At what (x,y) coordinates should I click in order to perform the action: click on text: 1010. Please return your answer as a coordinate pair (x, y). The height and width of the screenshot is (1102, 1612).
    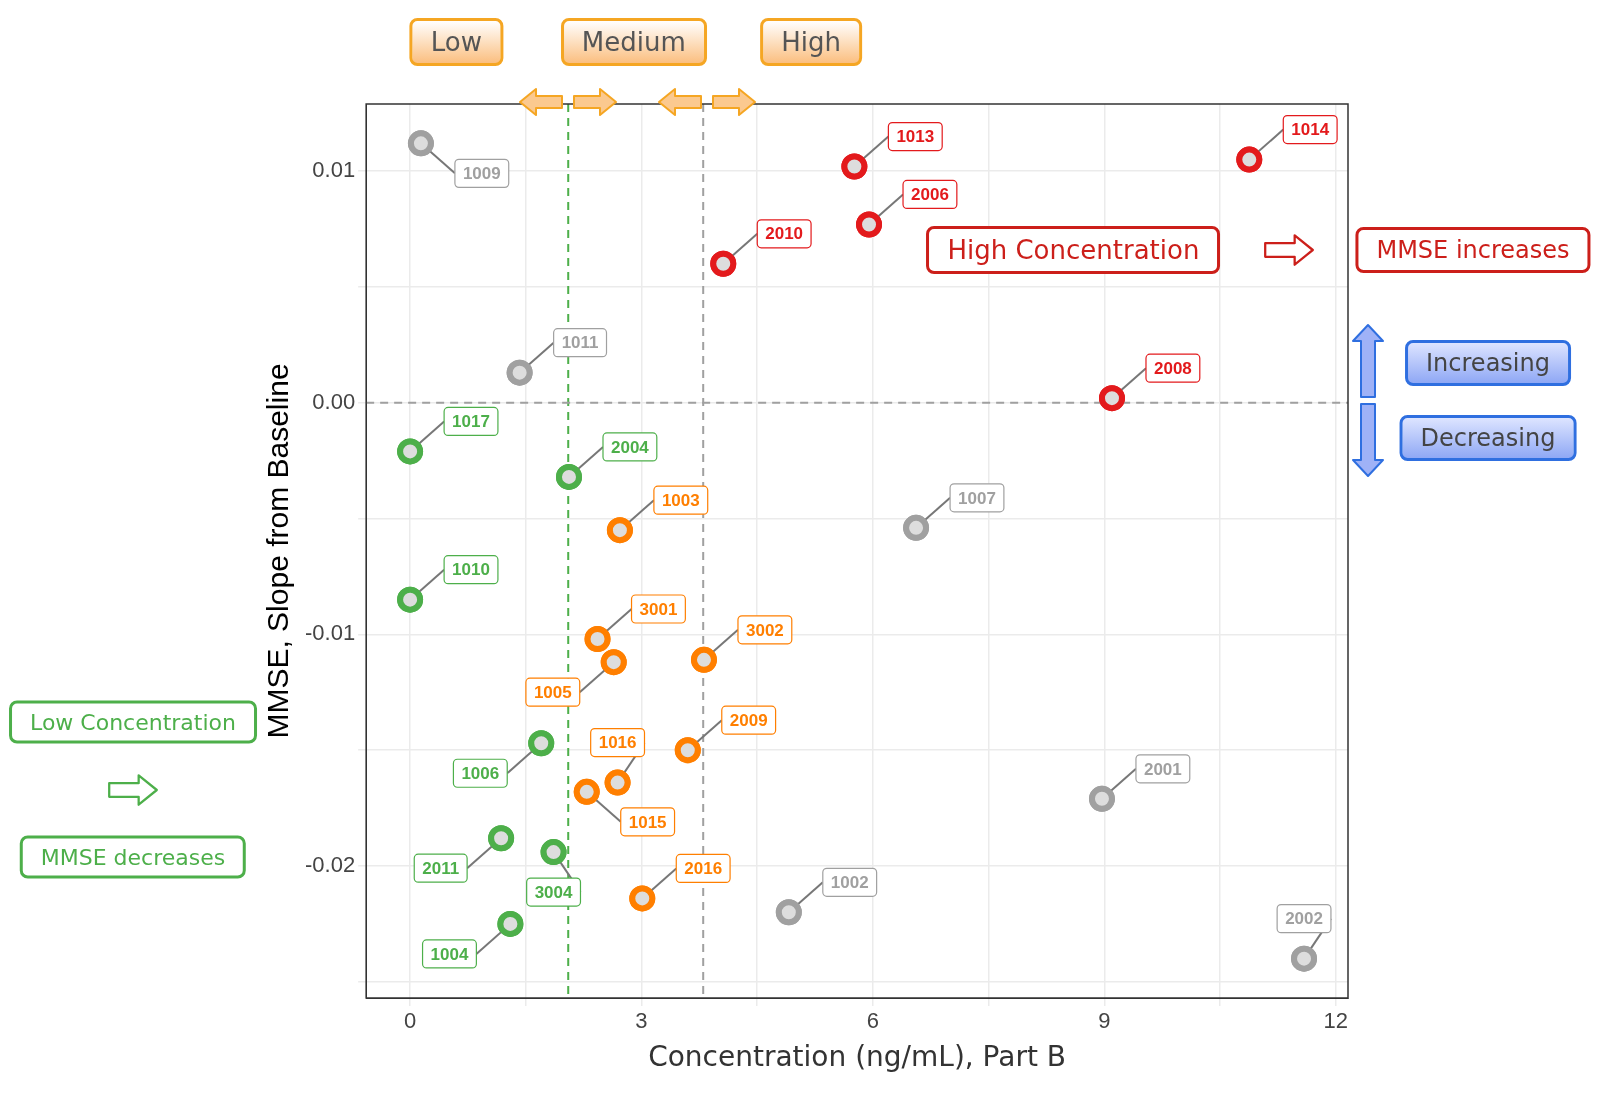
    Looking at the image, I should click on (471, 570).